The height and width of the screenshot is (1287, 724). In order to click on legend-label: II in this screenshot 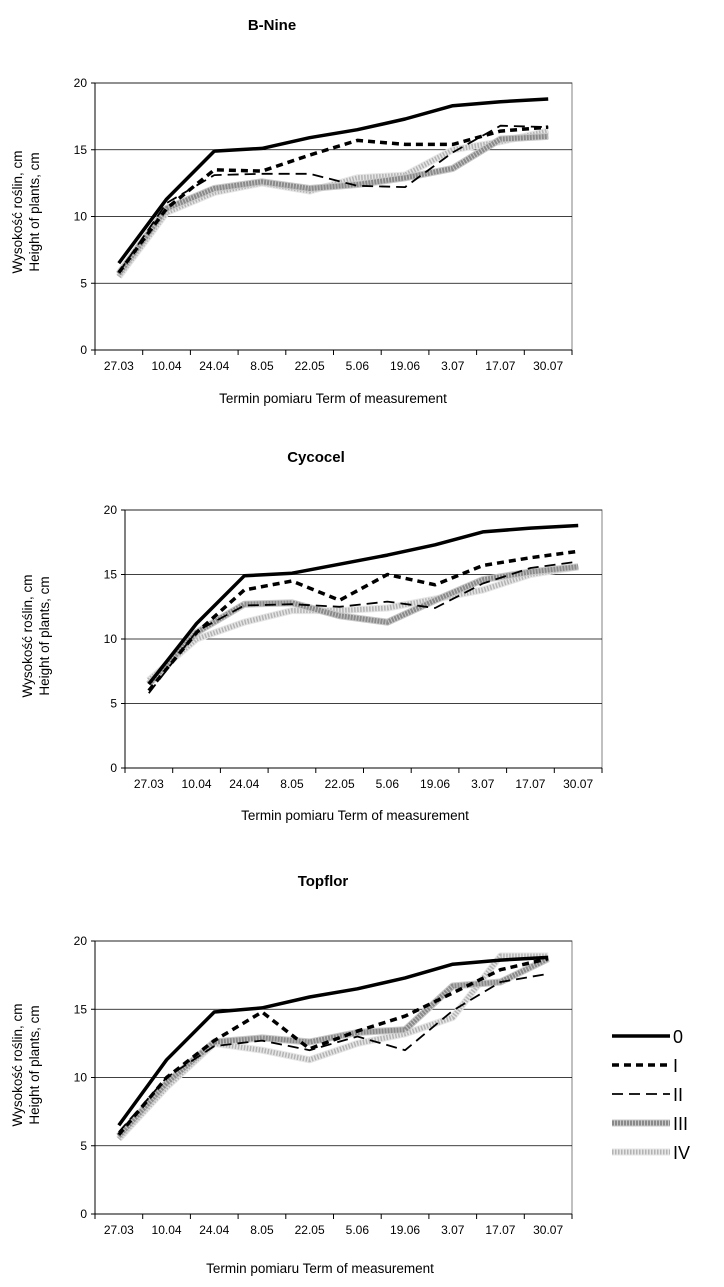, I will do `click(678, 1095)`.